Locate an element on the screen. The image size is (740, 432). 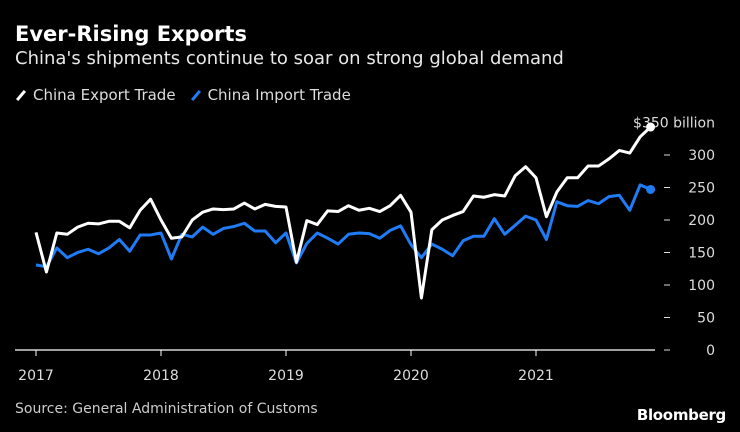
chart-title: Ever-Rising Exports is located at coordinates (131, 34).